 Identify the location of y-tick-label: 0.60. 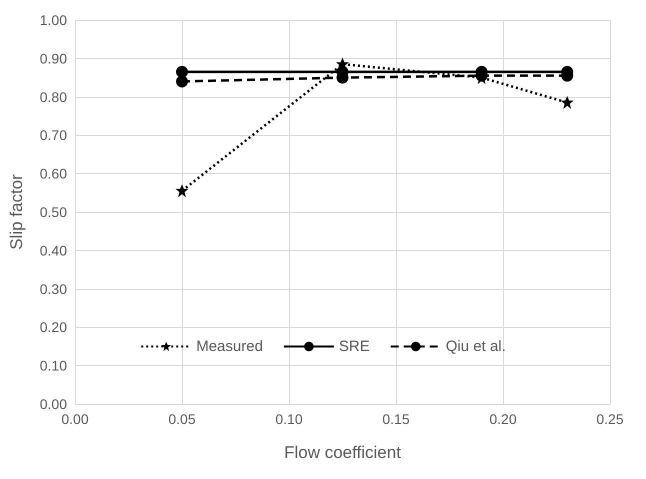
(54, 174).